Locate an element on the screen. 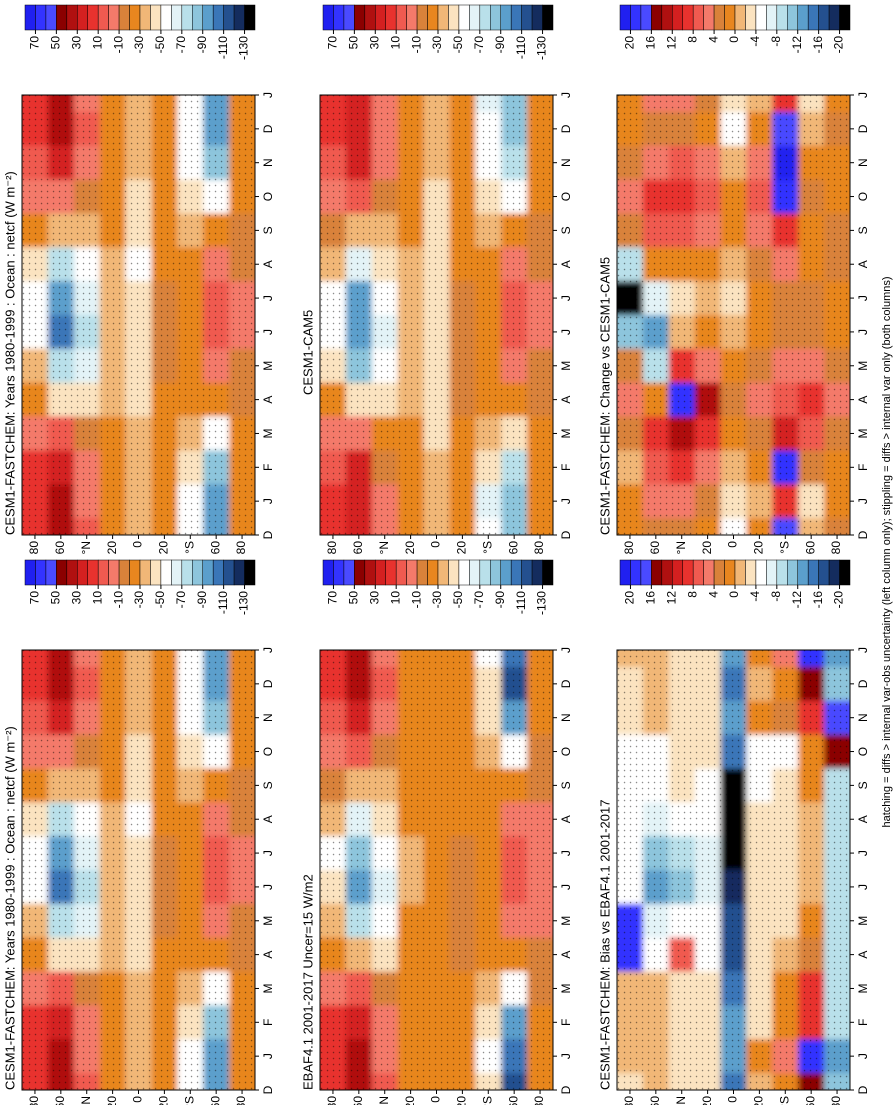 The width and height of the screenshot is (895, 1105). colorbar-label: -110 is located at coordinates (521, 602).